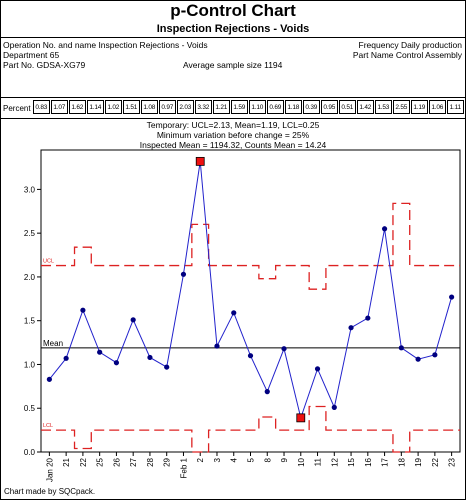 The width and height of the screenshot is (466, 500). Describe the element at coordinates (217, 459) in the screenshot. I see `x-tick-label: 3` at that location.